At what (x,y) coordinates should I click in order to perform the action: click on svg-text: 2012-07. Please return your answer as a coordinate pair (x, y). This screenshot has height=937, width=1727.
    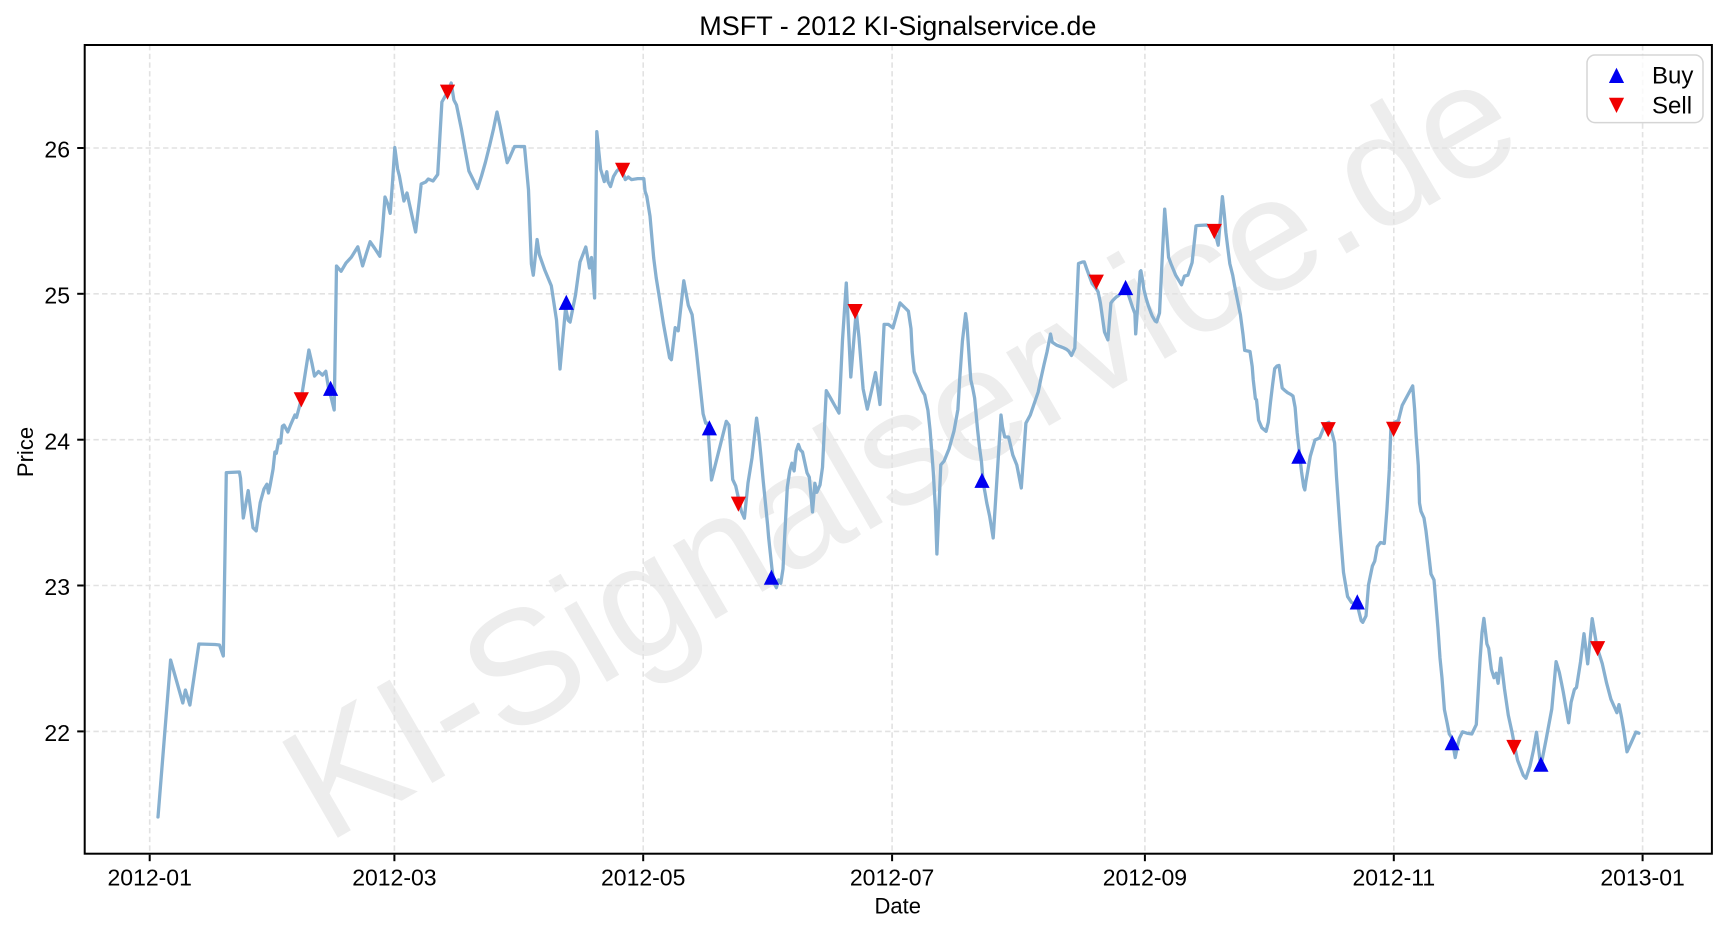
    Looking at the image, I should click on (892, 878).